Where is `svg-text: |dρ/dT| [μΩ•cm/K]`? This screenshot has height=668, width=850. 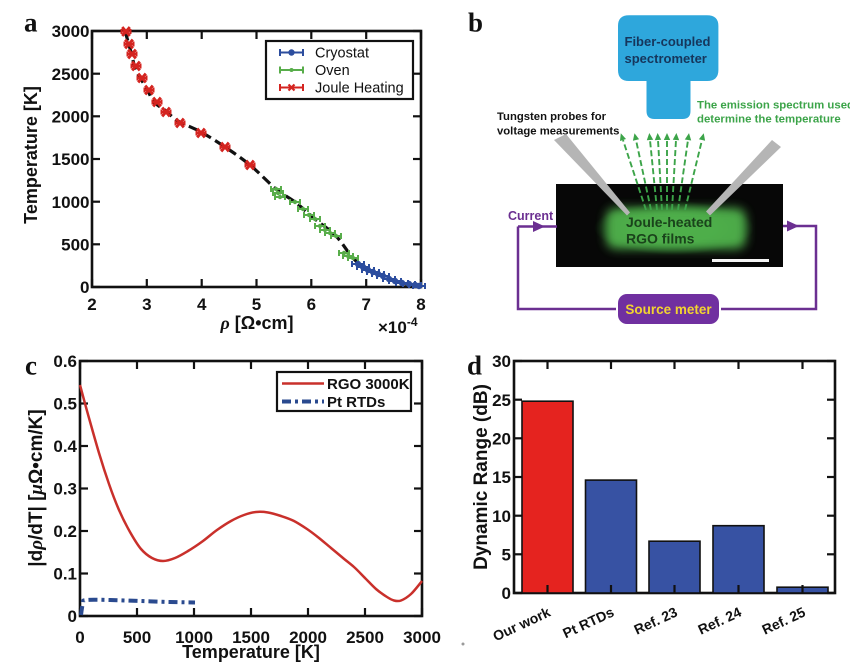
svg-text: |dρ/dT| [μΩ•cm/K] is located at coordinates (36, 487).